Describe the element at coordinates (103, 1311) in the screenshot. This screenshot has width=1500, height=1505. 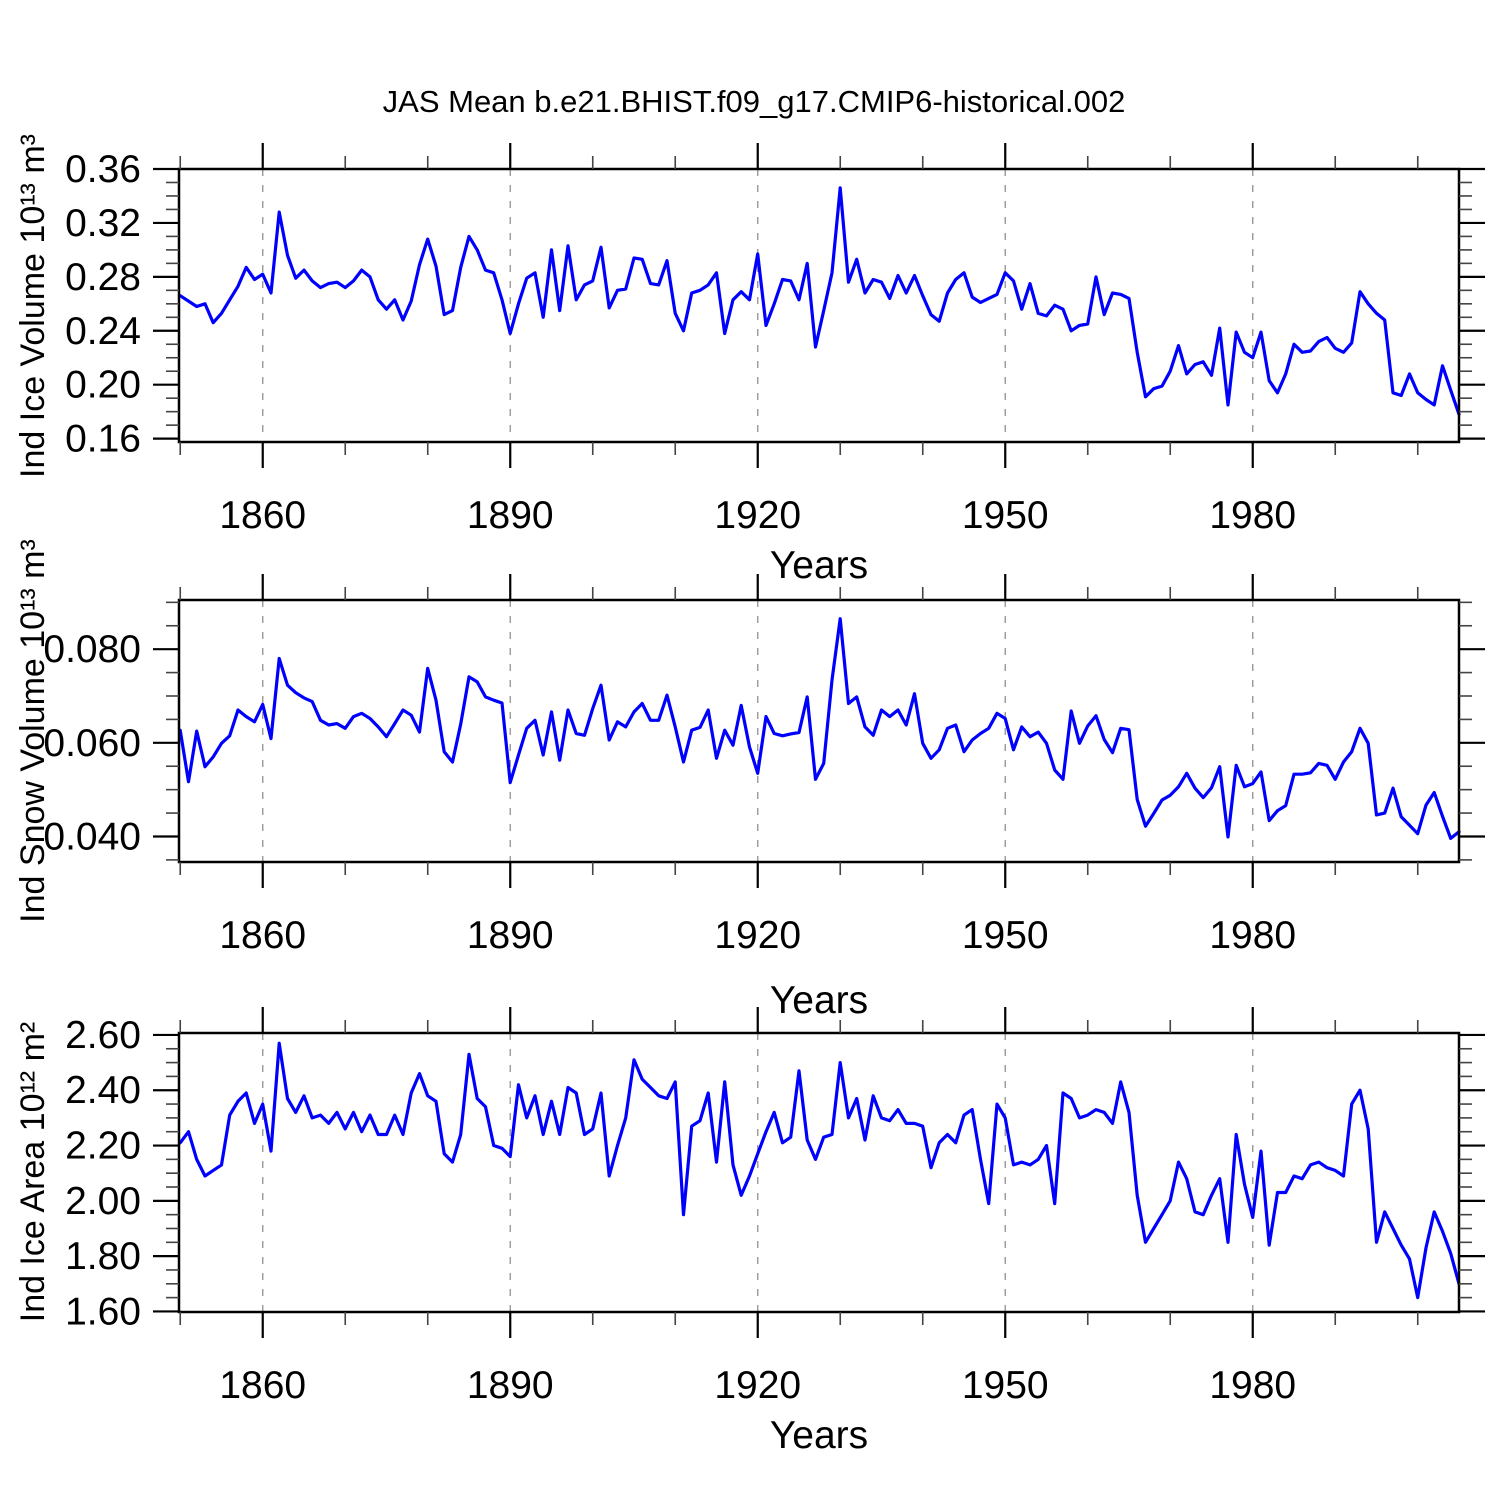
I see `y-tick-label: 1.60` at that location.